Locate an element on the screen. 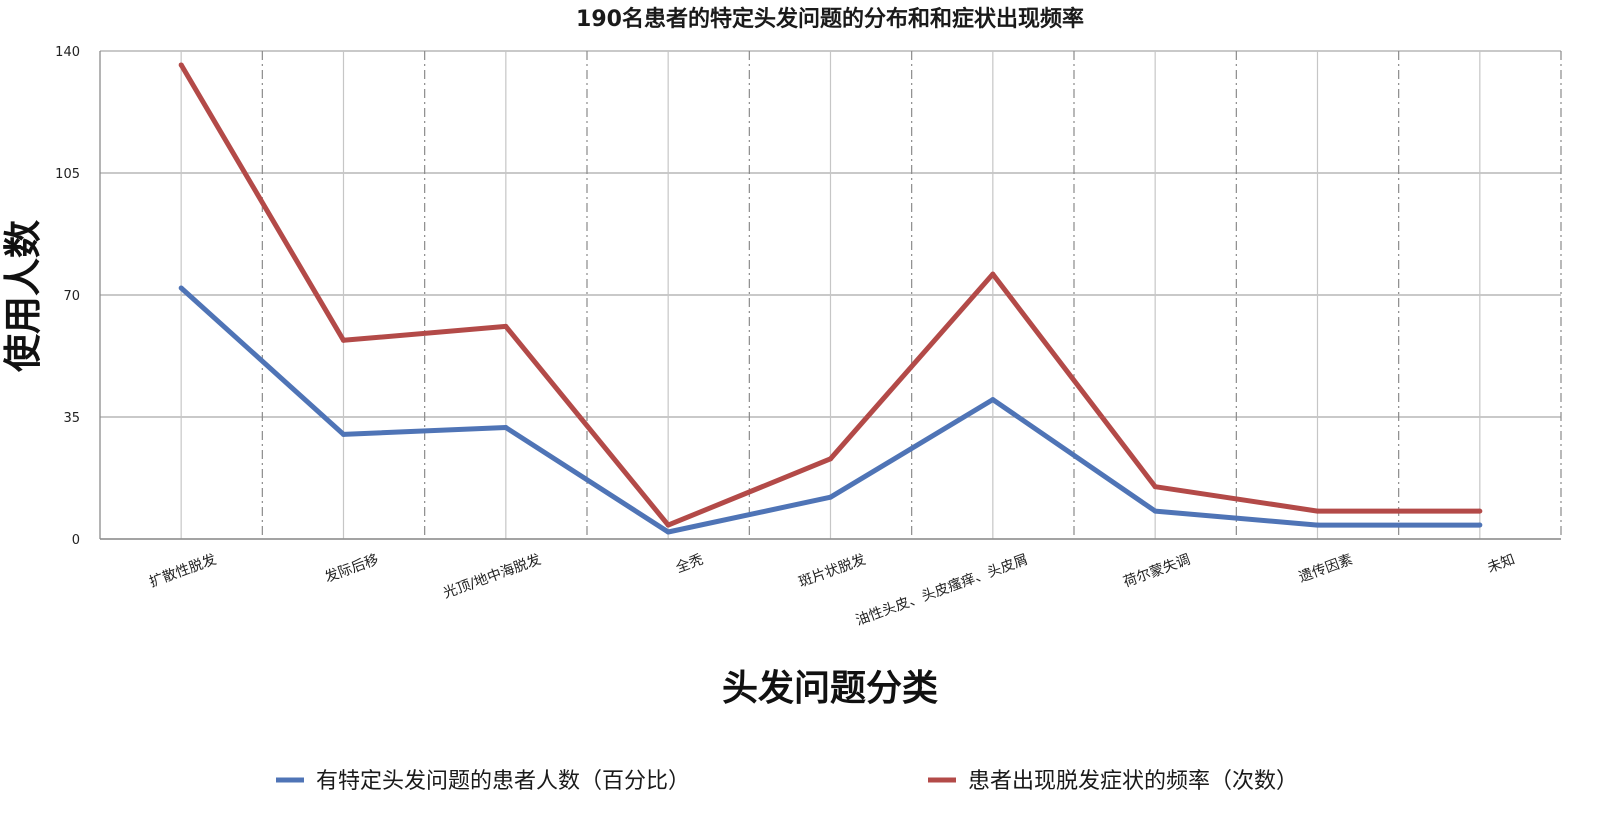  y-tick-label: 70 is located at coordinates (71, 296).